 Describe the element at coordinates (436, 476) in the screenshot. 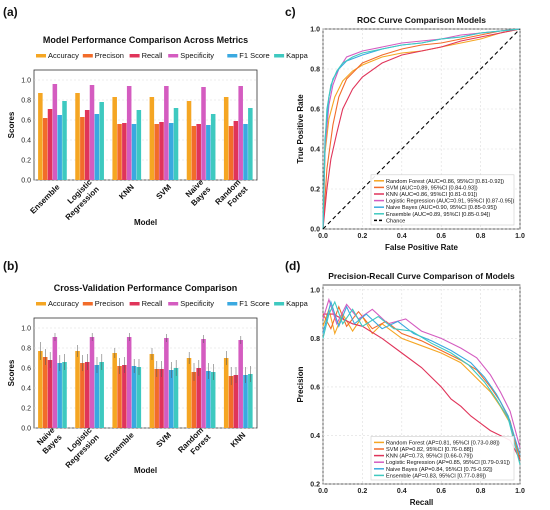

I see `legend-label: Ensemble (AP=0.83, 95%CI [0.77-0.89])` at that location.